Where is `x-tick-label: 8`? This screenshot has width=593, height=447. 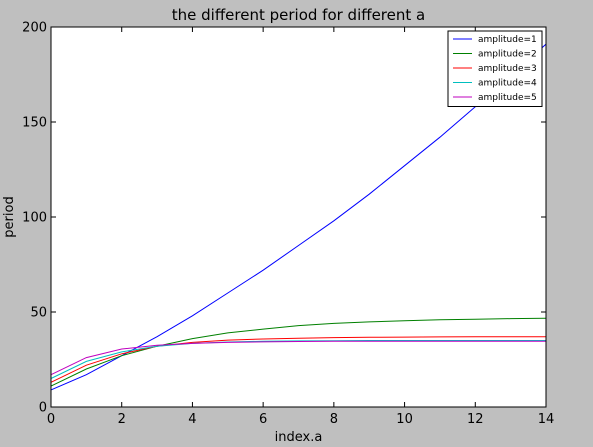 x-tick-label: 8 is located at coordinates (334, 419).